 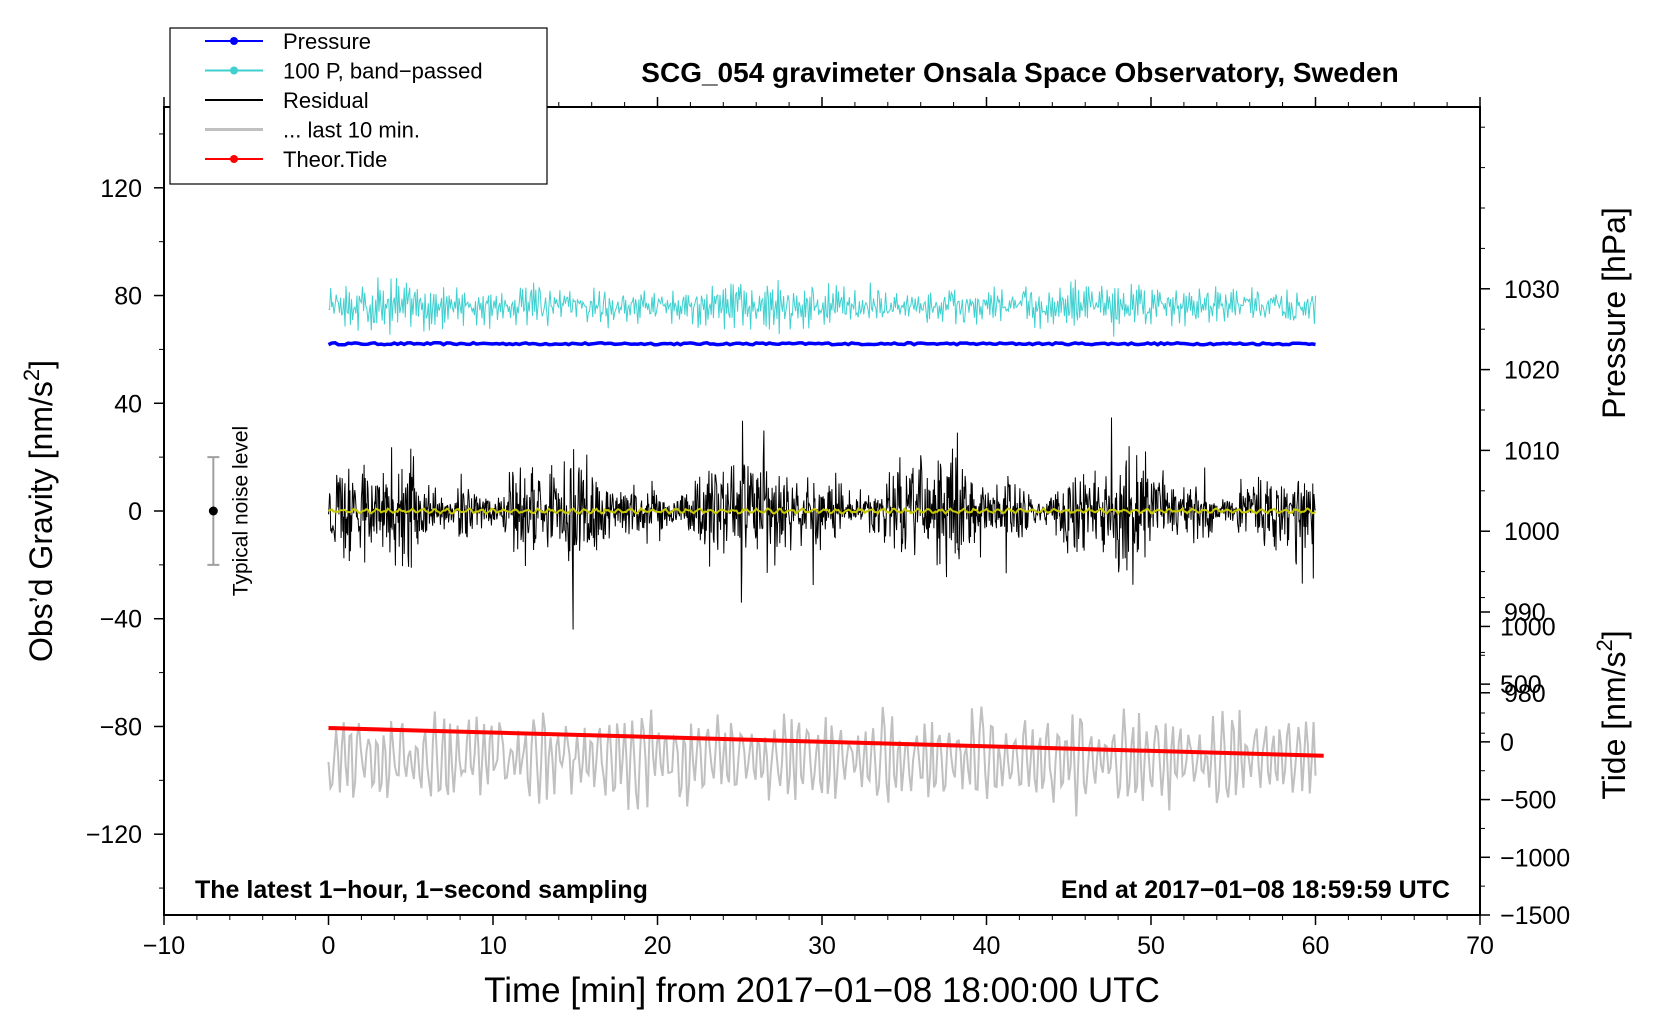 I want to click on y-tick-label: 0, so click(x=135, y=512).